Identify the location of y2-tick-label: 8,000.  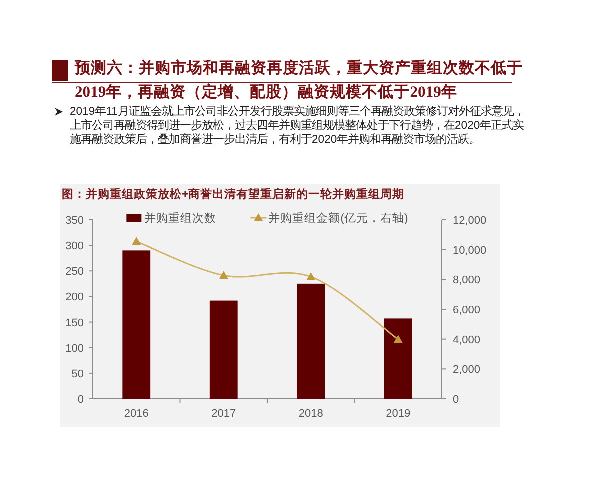
(467, 280).